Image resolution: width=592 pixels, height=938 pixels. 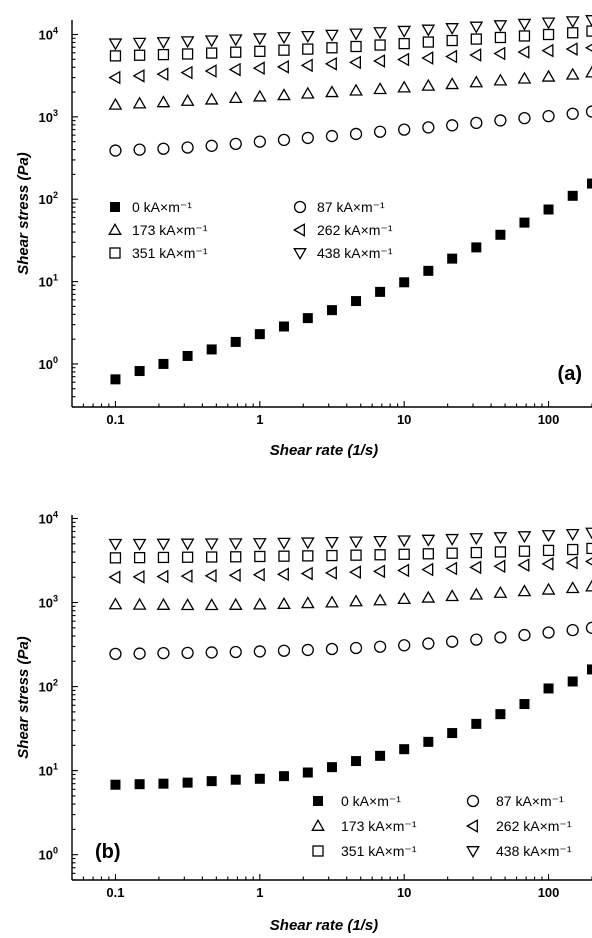 I want to click on legend-label: 0 kA×m⁻¹, so click(x=371, y=801).